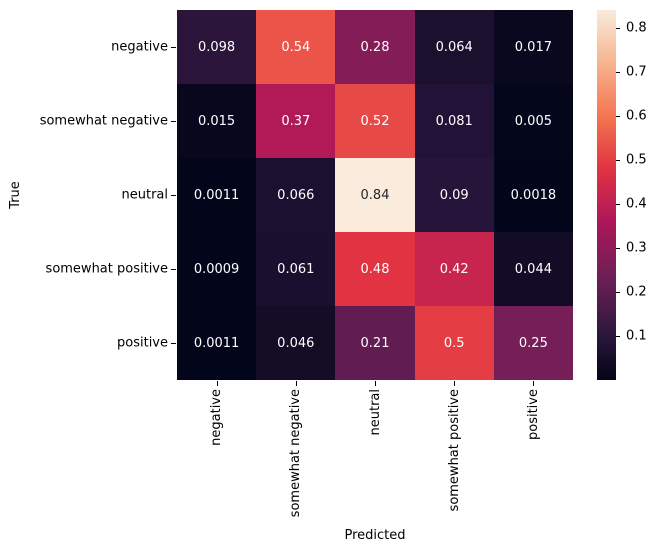 Image resolution: width=658 pixels, height=556 pixels. Describe the element at coordinates (296, 453) in the screenshot. I see `x-tick-label: somewhat negative` at that location.